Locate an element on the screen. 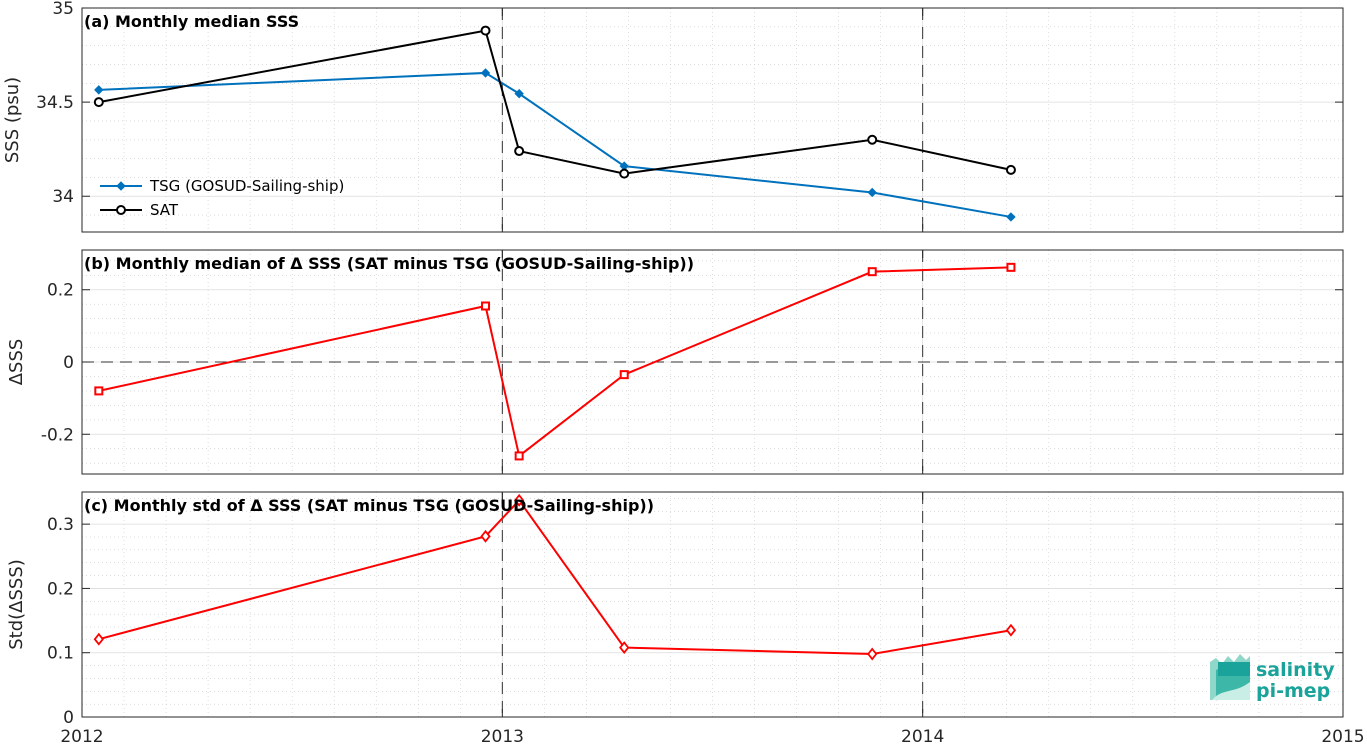  y-tick-label: 34.5 is located at coordinates (55, 103).